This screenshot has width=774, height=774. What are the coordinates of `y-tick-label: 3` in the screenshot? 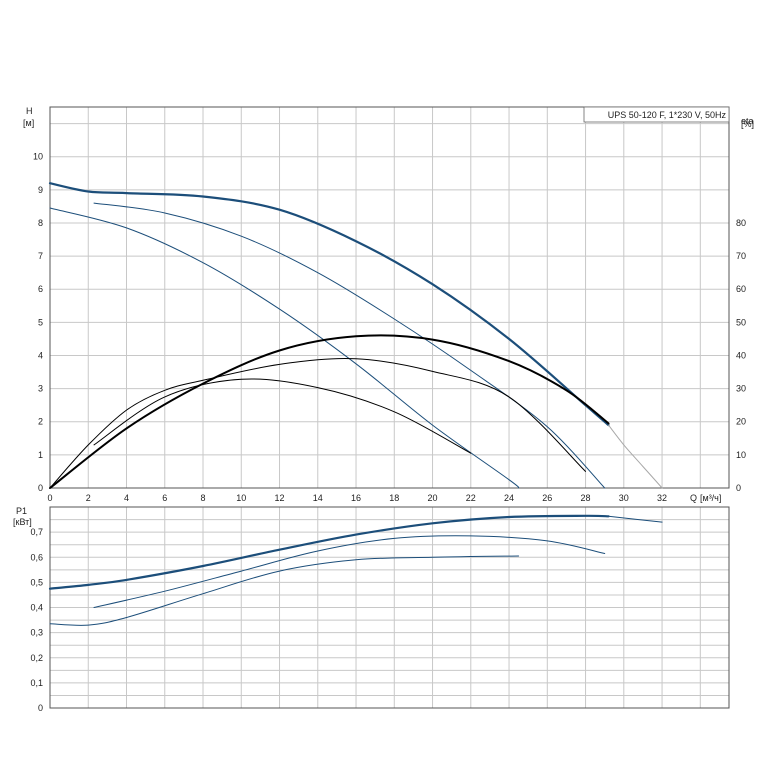 It's located at (40, 389).